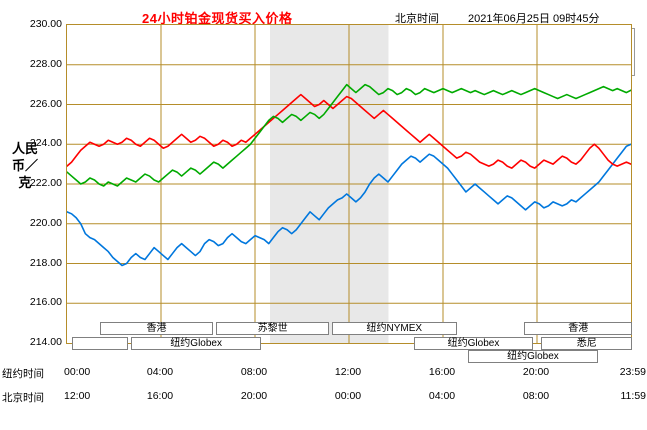 The height and width of the screenshot is (430, 647). Describe the element at coordinates (23, 398) in the screenshot. I see `x-axis-row-label-bj: 北京时间` at that location.